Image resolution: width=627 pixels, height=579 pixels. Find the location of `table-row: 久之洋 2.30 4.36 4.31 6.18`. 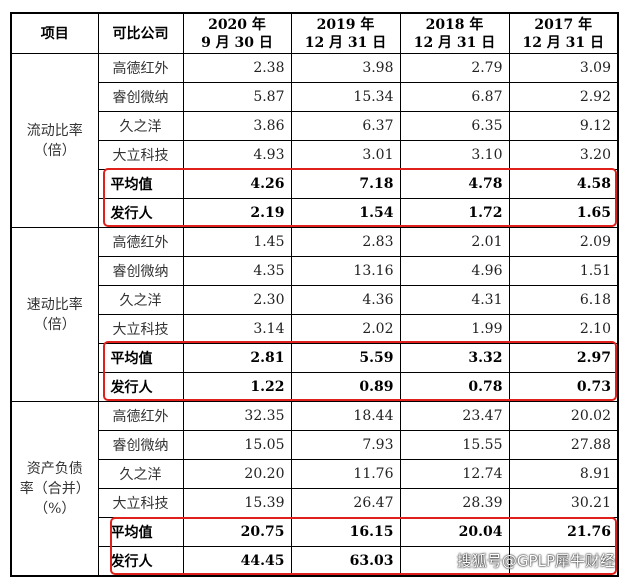

table-row: 久之洋 2.30 4.36 4.31 6.18 is located at coordinates (315, 300).